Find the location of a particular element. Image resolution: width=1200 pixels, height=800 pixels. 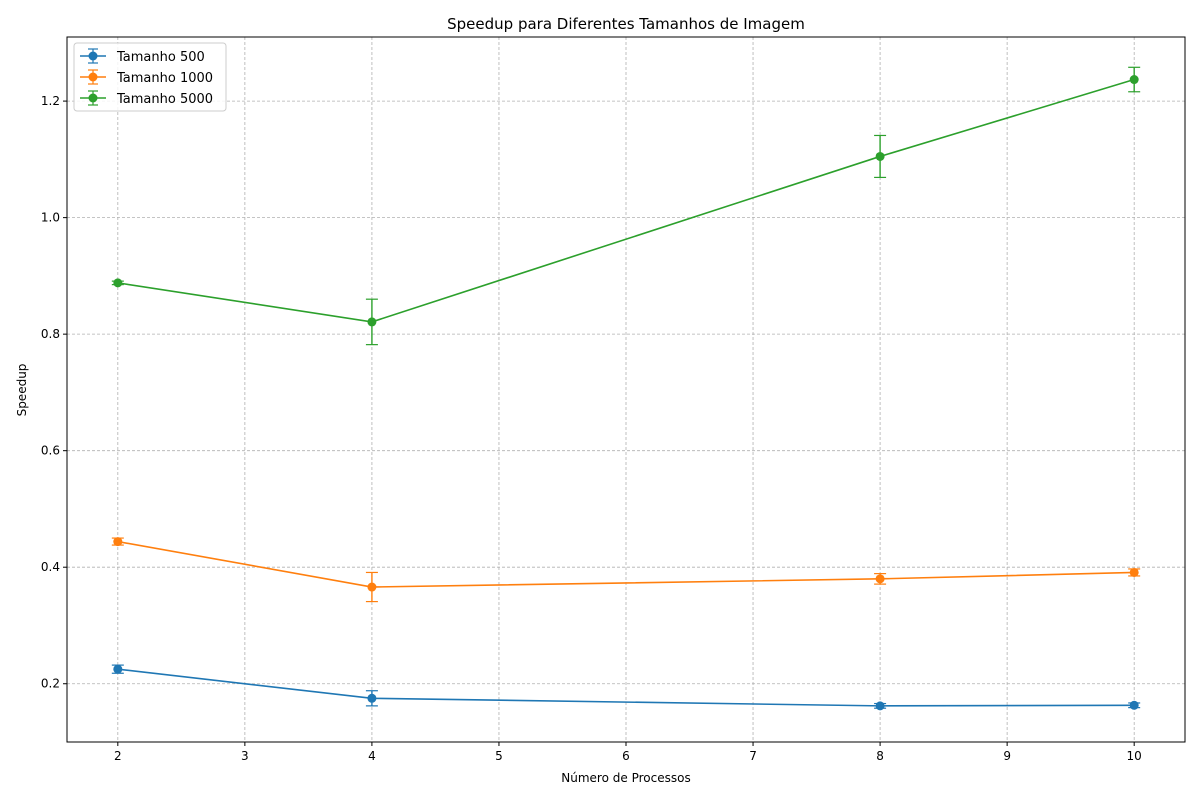

y-axis-title: Speedup is located at coordinates (22, 390).